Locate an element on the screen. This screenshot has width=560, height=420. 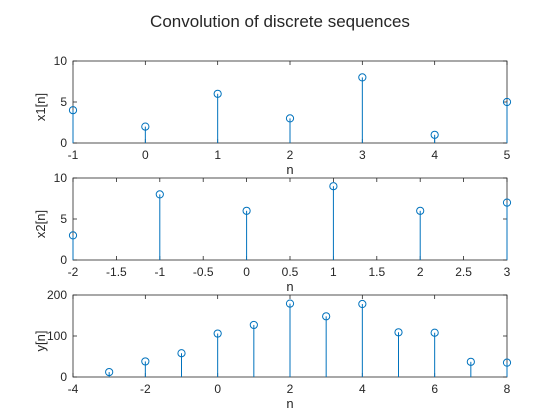
y-tick-label: 100 is located at coordinates (57, 336).